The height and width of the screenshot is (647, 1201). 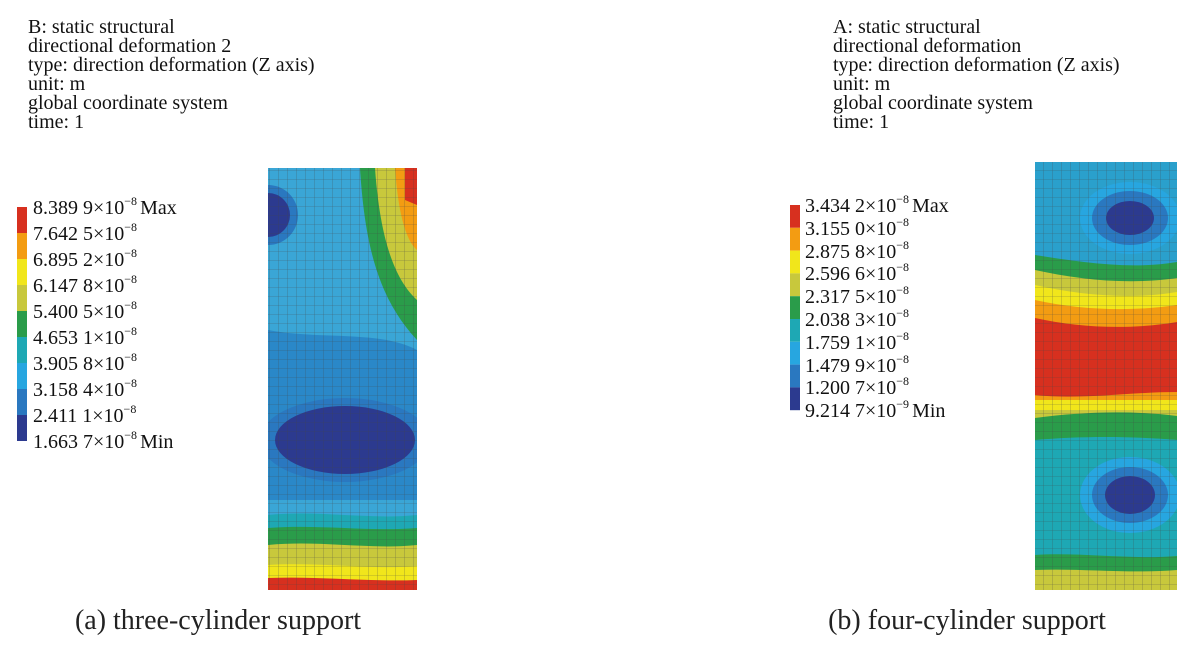 What do you see at coordinates (861, 122) in the screenshot?
I see `header-line: time: 1` at bounding box center [861, 122].